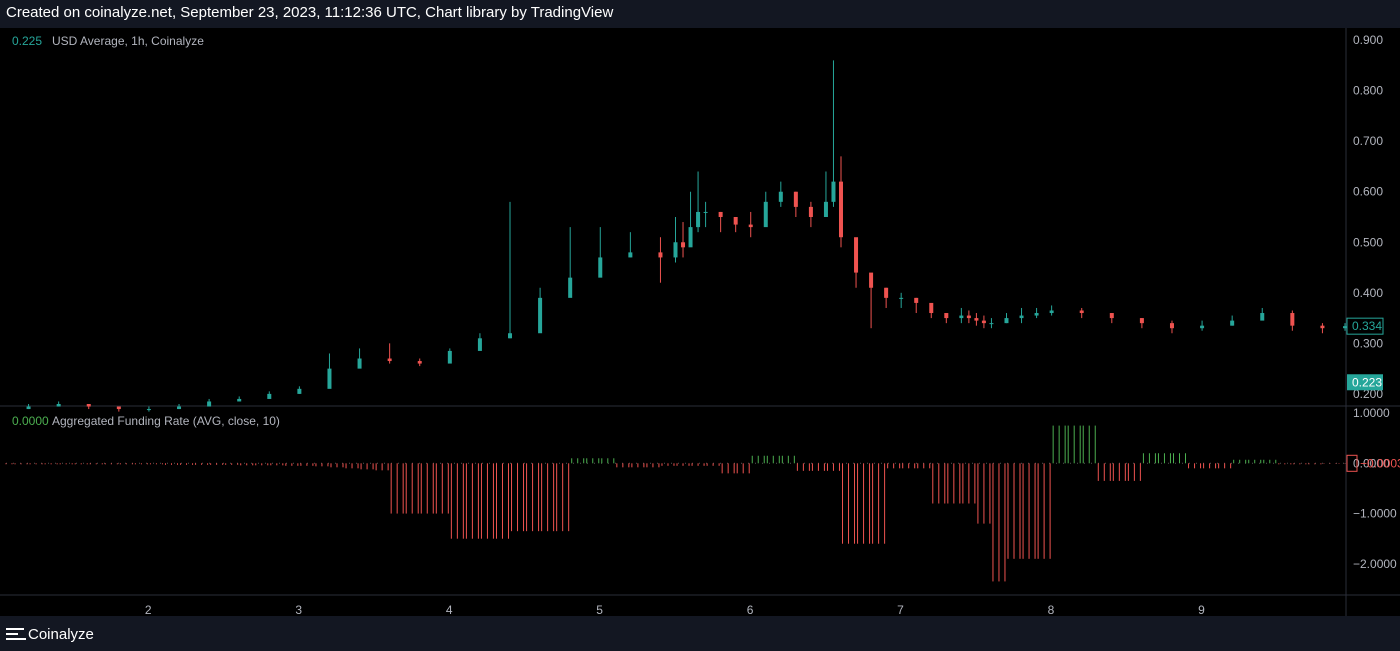 Image resolution: width=1400 pixels, height=651 pixels. I want to click on last-price-label: 0.223, so click(1367, 382).